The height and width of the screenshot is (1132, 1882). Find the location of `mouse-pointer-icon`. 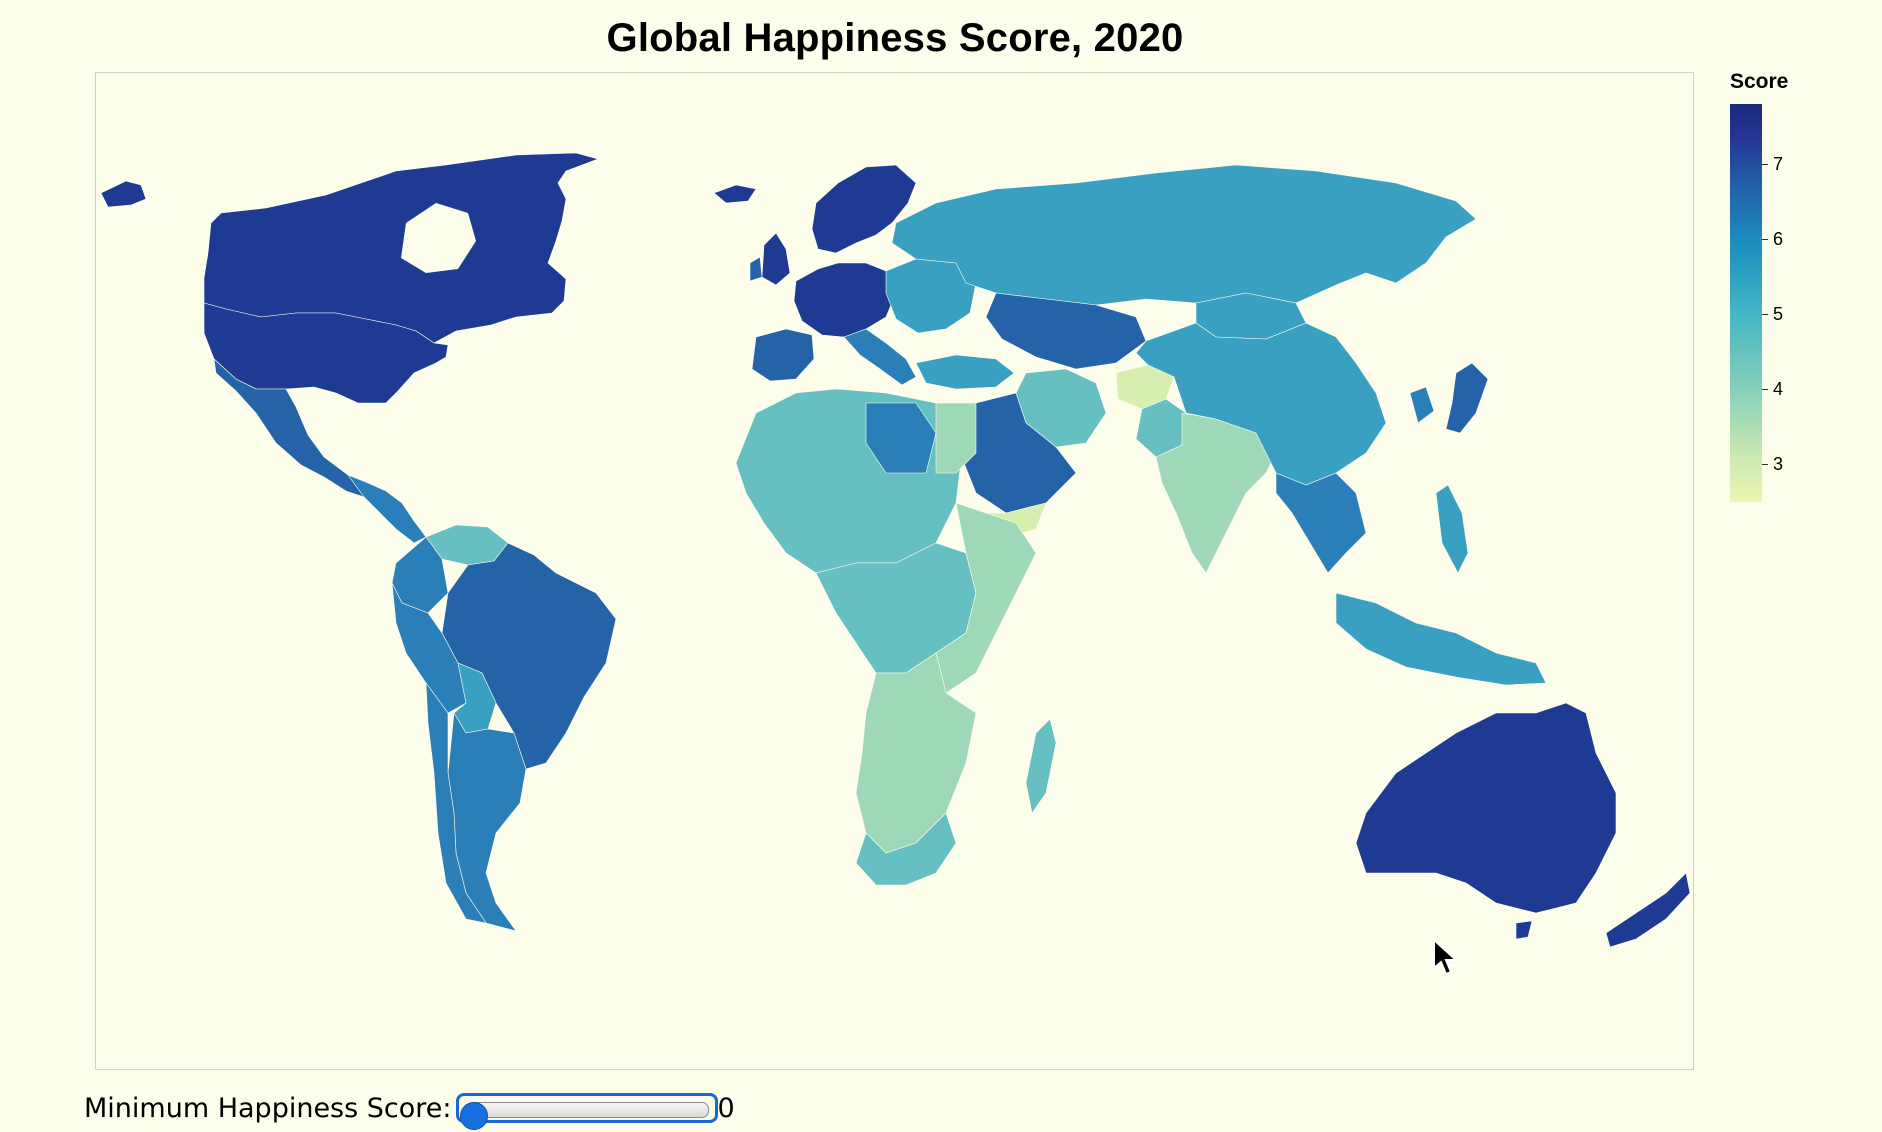

mouse-pointer-icon is located at coordinates (1446, 957).